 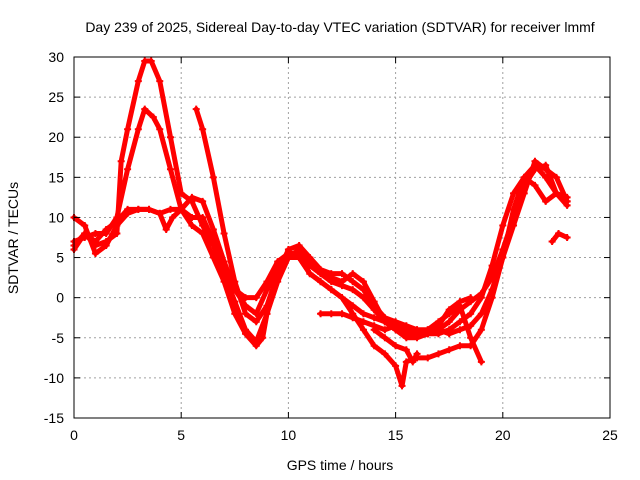 I want to click on y-tick-label: -15, so click(x=54, y=418).